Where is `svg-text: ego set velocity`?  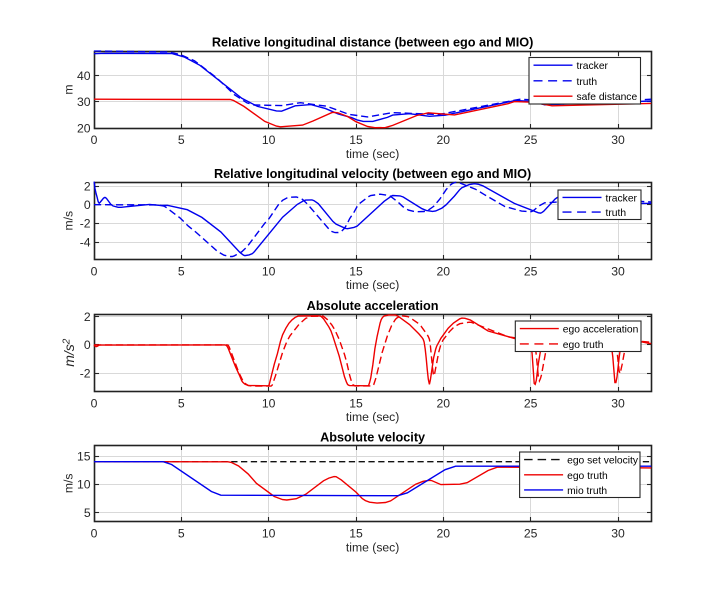 svg-text: ego set velocity is located at coordinates (603, 461).